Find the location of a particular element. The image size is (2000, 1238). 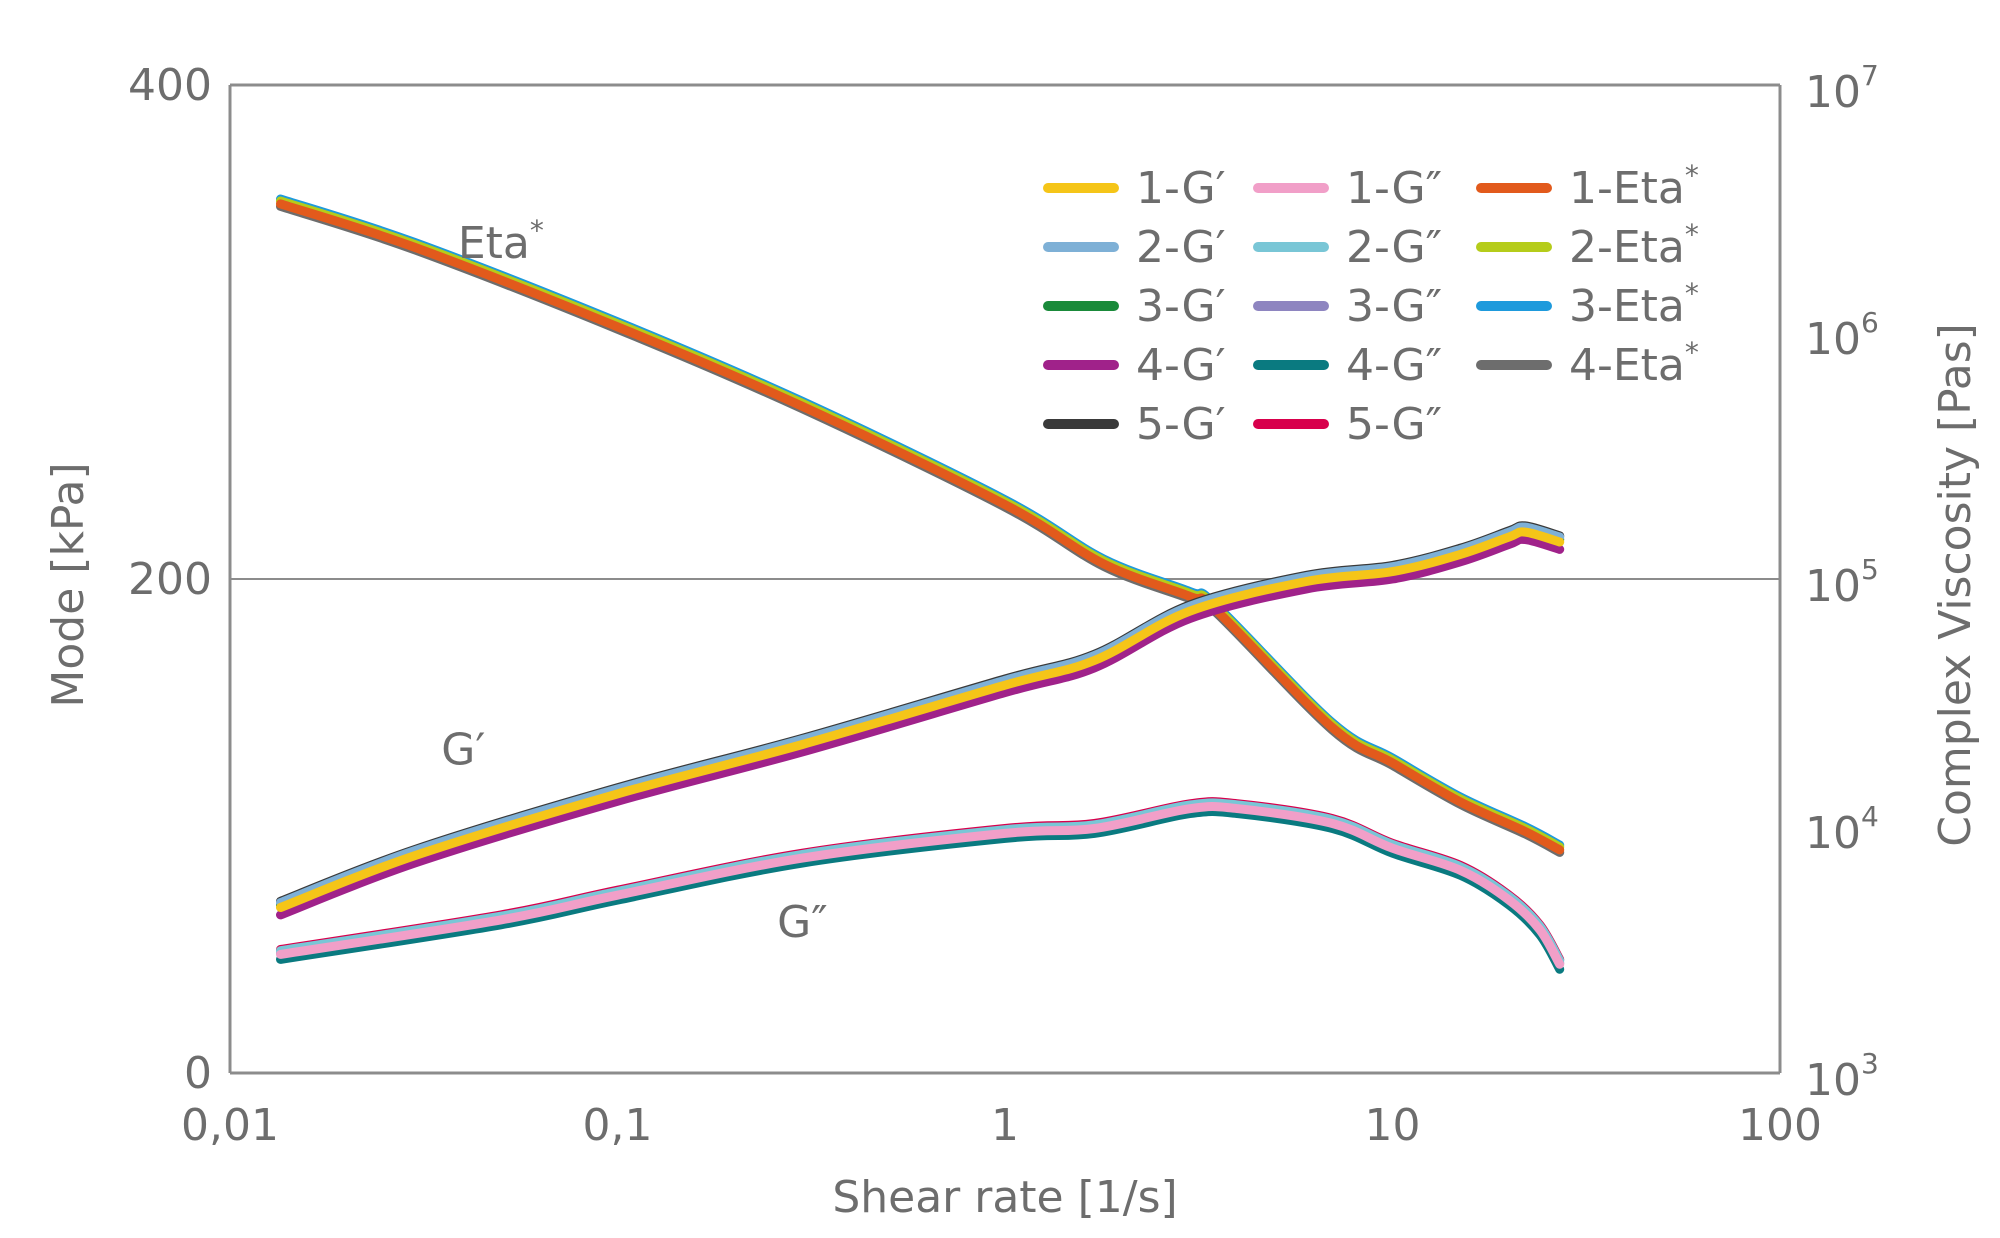

legend-label: 2-Eta* is located at coordinates (1634, 245).